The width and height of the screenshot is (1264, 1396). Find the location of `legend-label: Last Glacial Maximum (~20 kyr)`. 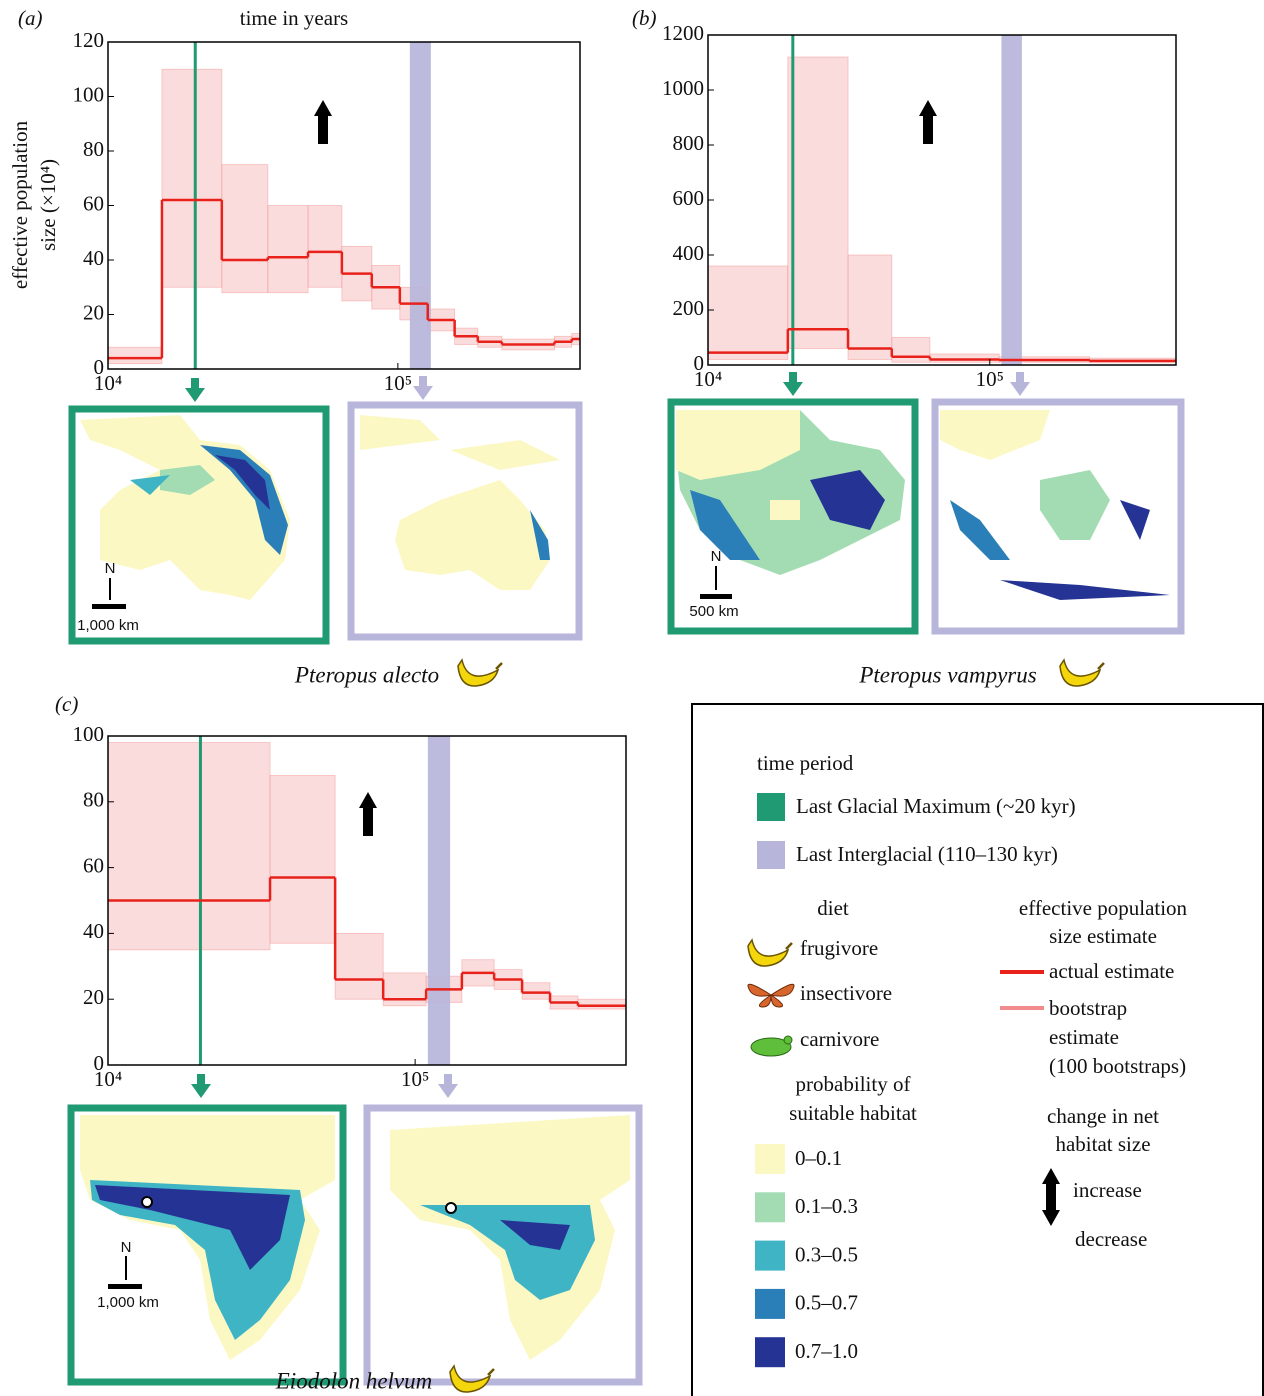

legend-label: Last Glacial Maximum (~20 kyr) is located at coordinates (936, 806).